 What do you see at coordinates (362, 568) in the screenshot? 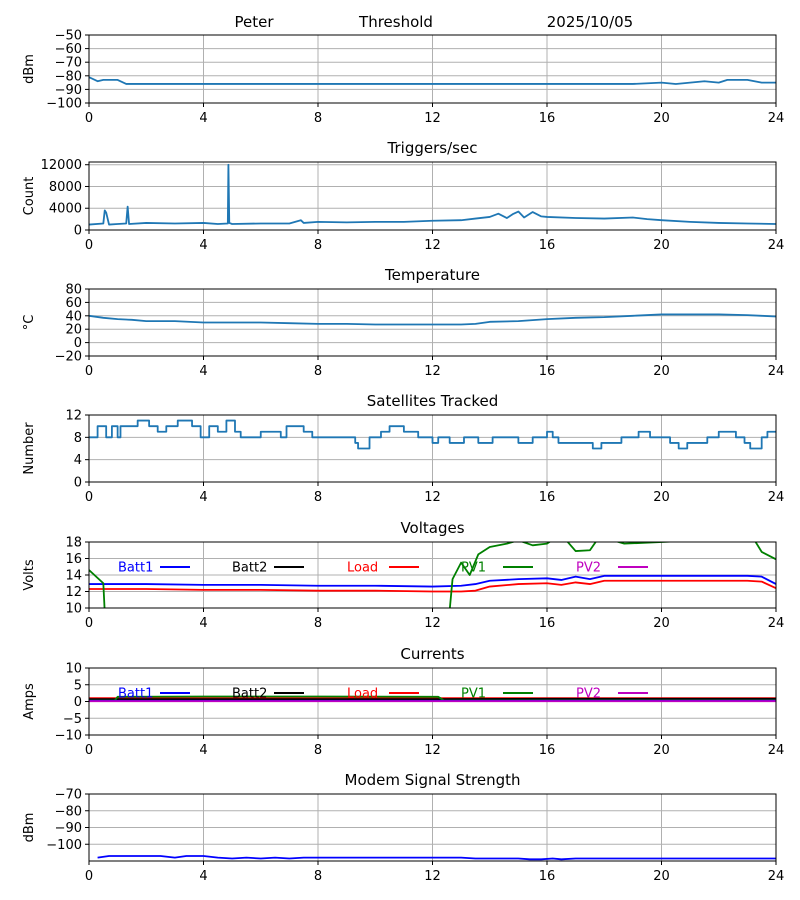
I see `legend-label: Load` at bounding box center [362, 568].